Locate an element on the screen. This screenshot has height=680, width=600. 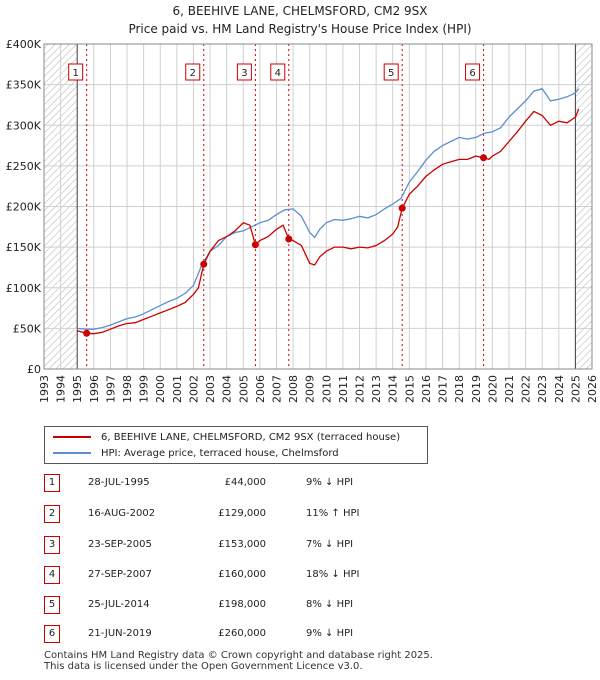
y-tick-label: £250K is located at coordinates (24, 166).